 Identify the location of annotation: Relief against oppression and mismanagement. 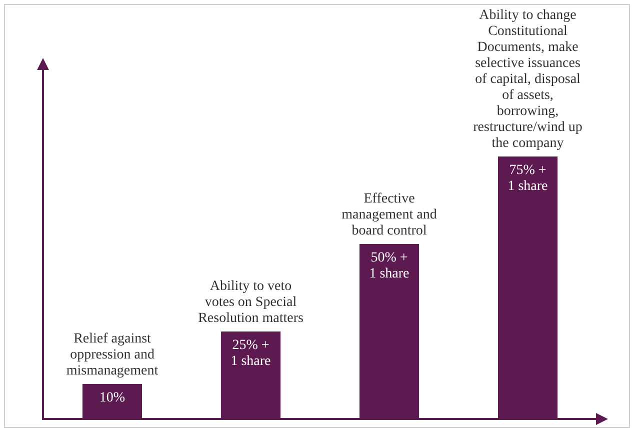
(112, 355).